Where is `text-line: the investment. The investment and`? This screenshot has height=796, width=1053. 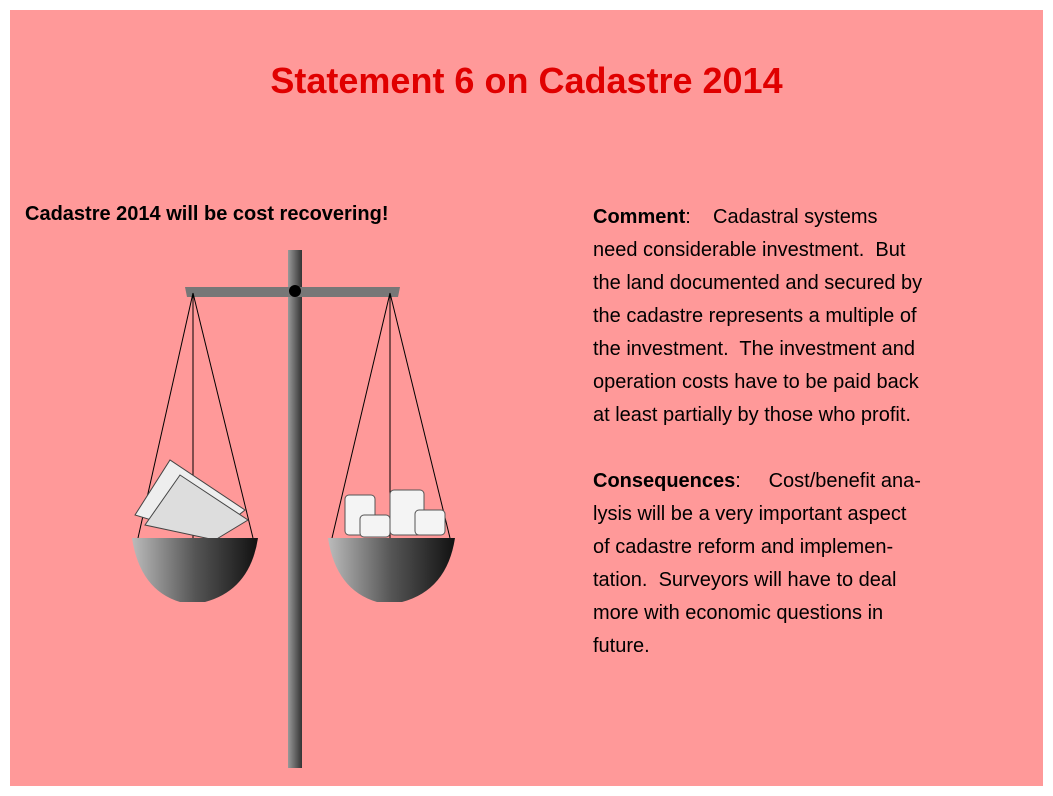
text-line: the investment. The investment and is located at coordinates (757, 349).